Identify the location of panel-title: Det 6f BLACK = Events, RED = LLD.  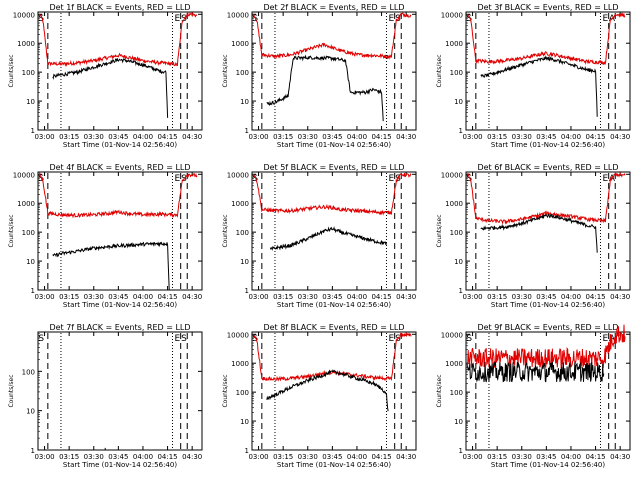
(547, 167).